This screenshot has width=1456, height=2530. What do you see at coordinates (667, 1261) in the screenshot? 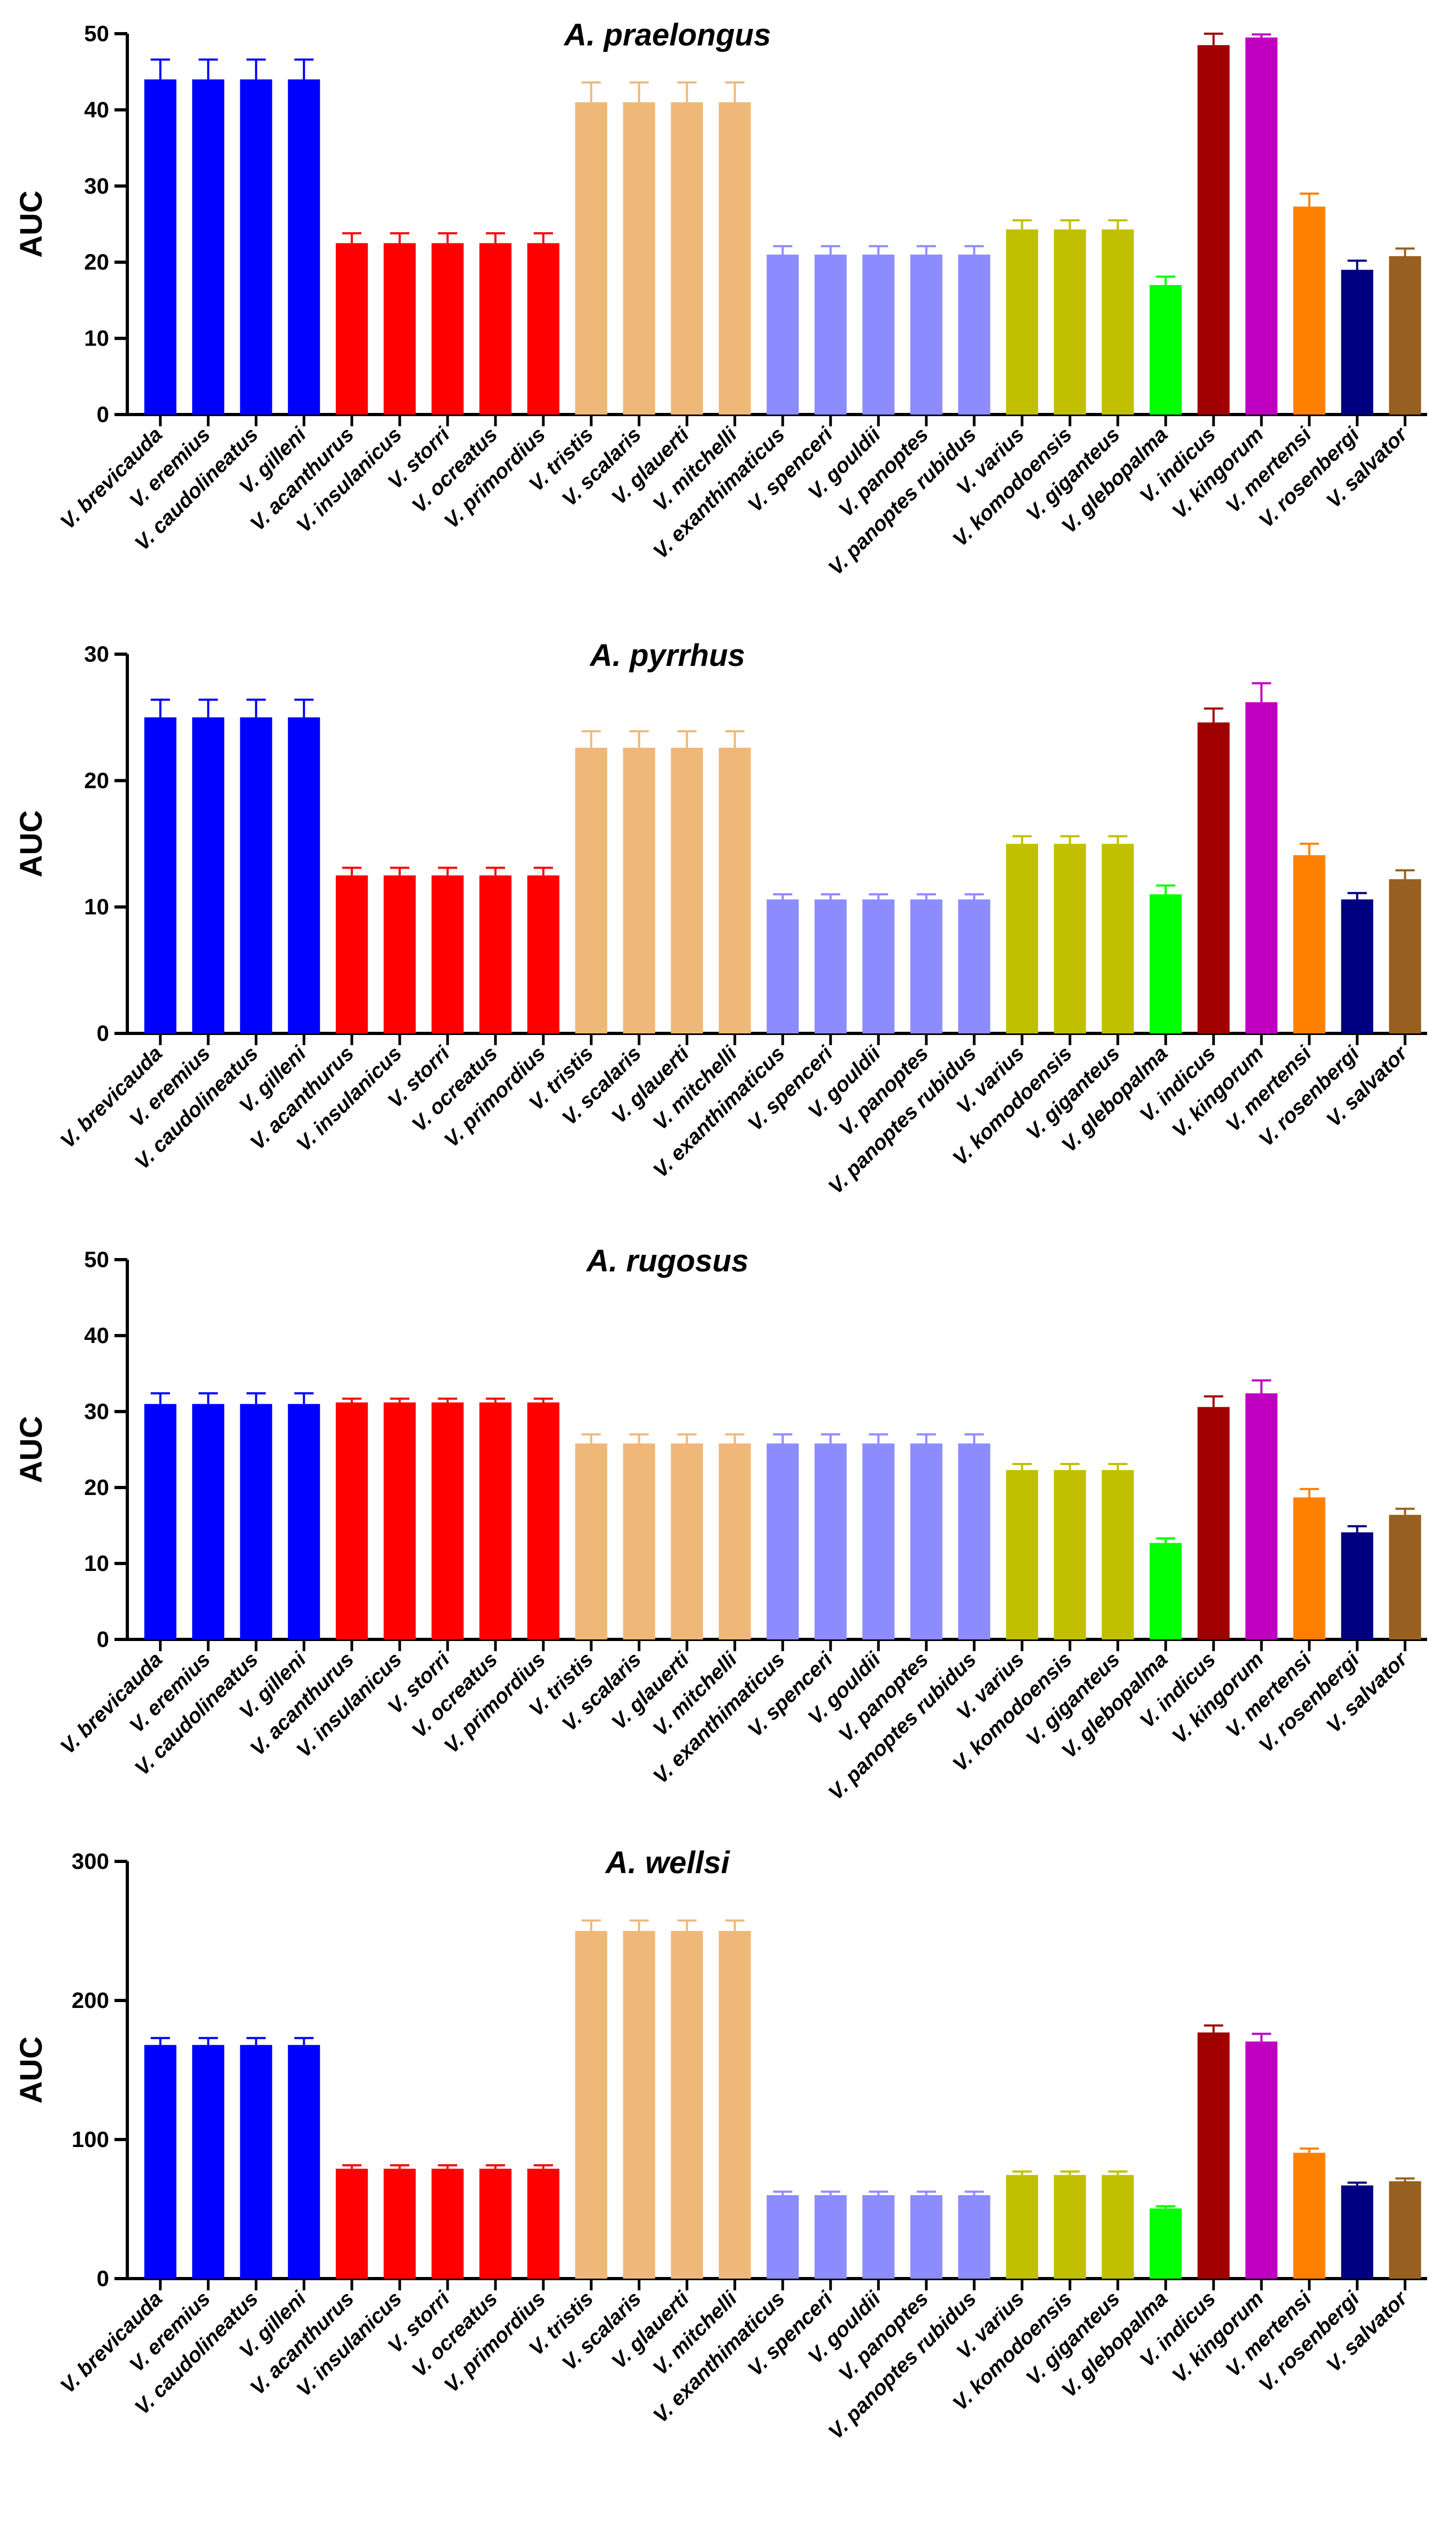
I see `chart-title: A. rugosus` at bounding box center [667, 1261].